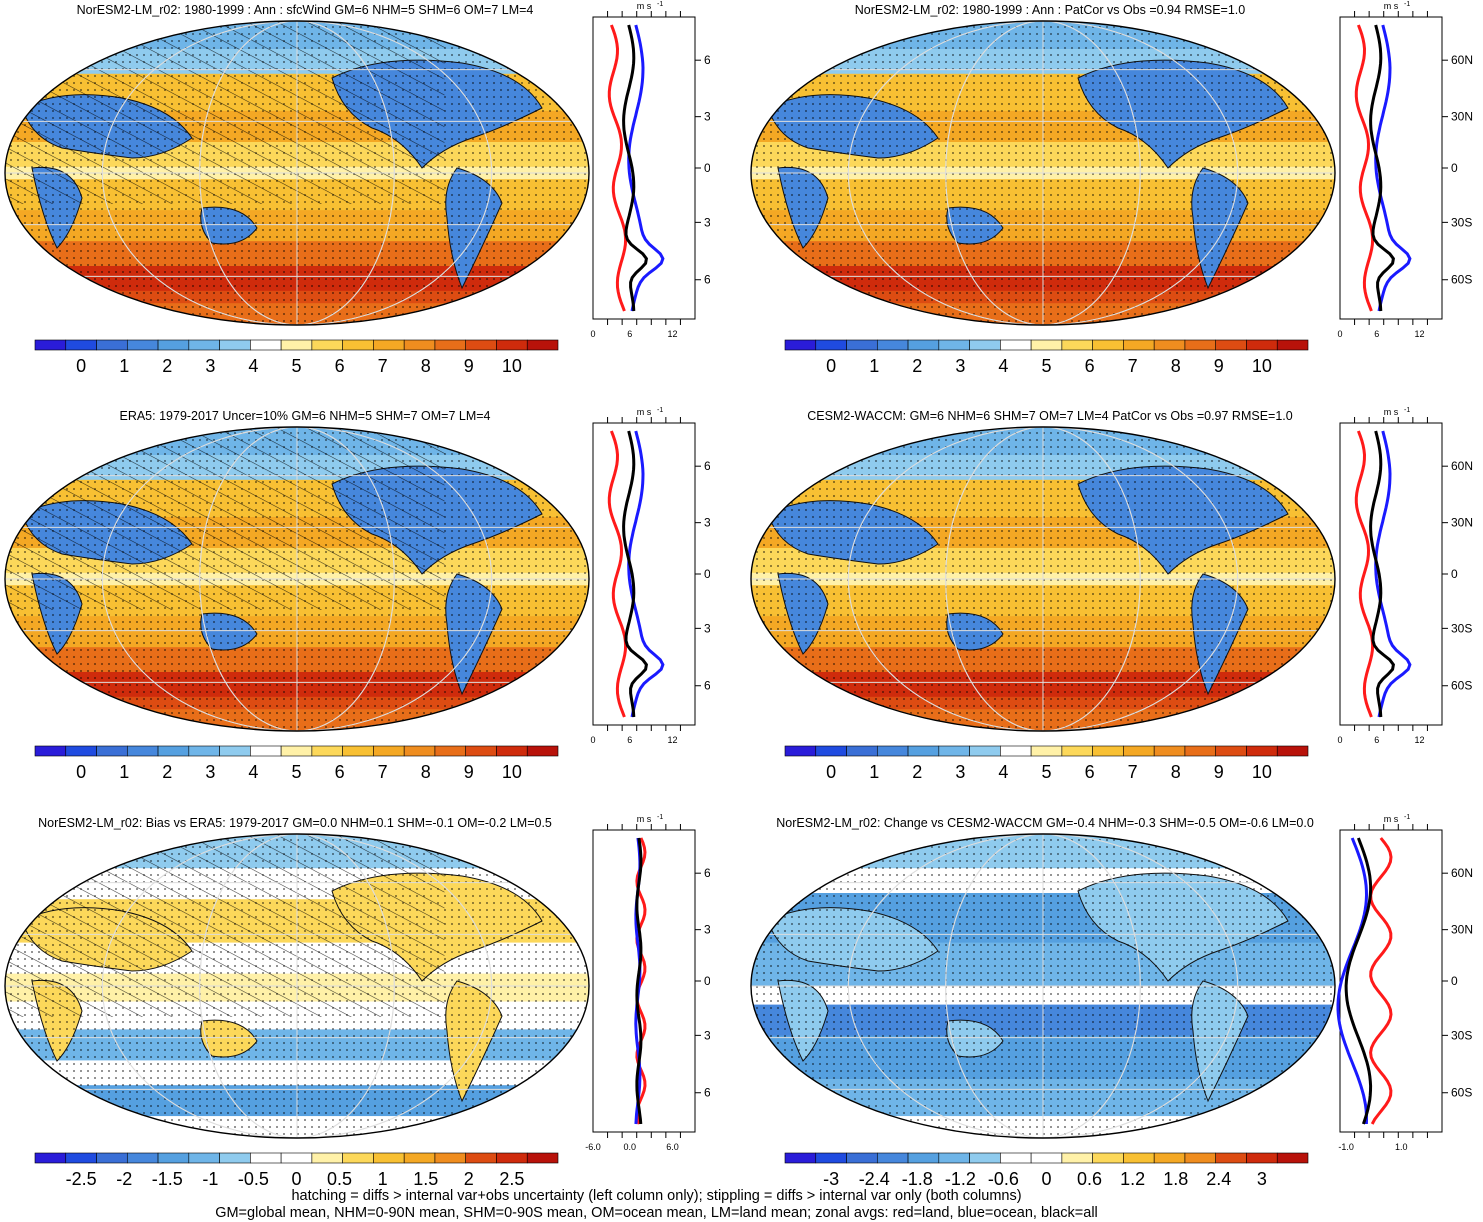 The width and height of the screenshot is (1483, 1222). I want to click on colorbar-4: 0 1 2 3 4 5 6 7 8 9 10, so click(1046, 763).